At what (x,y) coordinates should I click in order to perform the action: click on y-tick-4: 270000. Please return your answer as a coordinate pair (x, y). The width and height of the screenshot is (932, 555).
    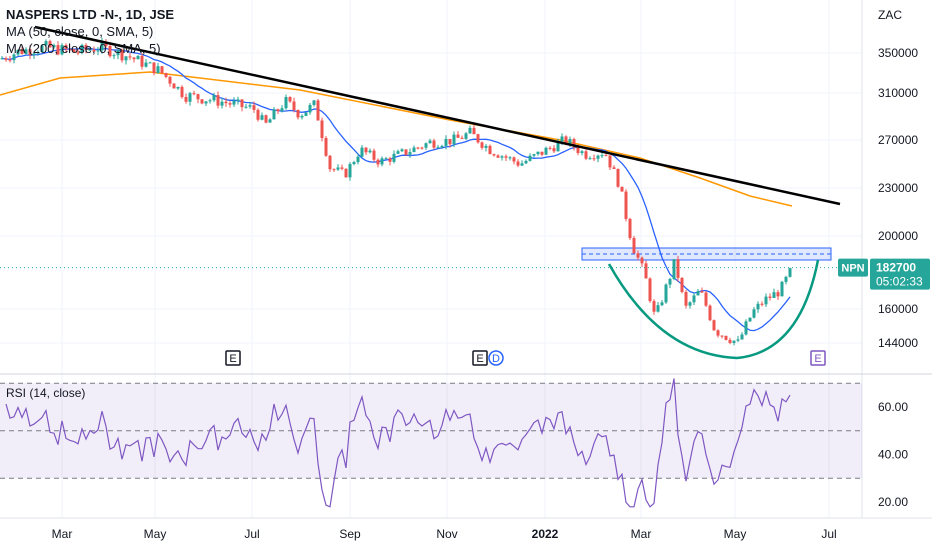
    Looking at the image, I should click on (898, 140).